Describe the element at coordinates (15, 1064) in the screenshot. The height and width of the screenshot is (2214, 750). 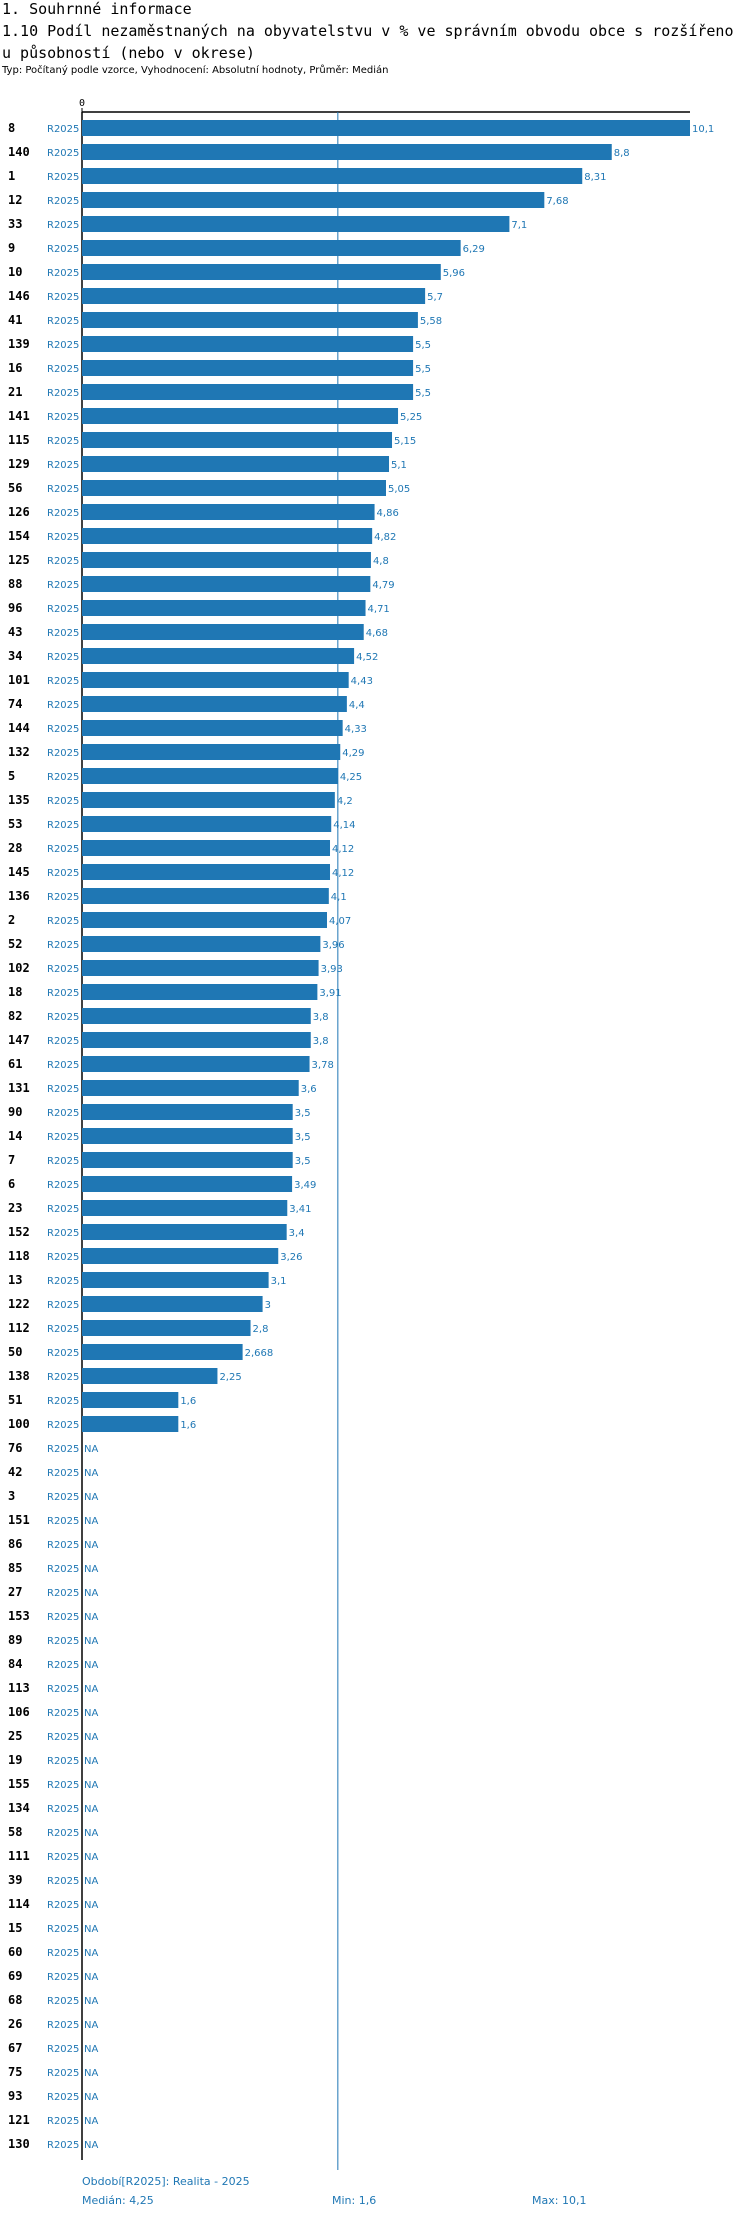
I see `category-label: 61` at that location.